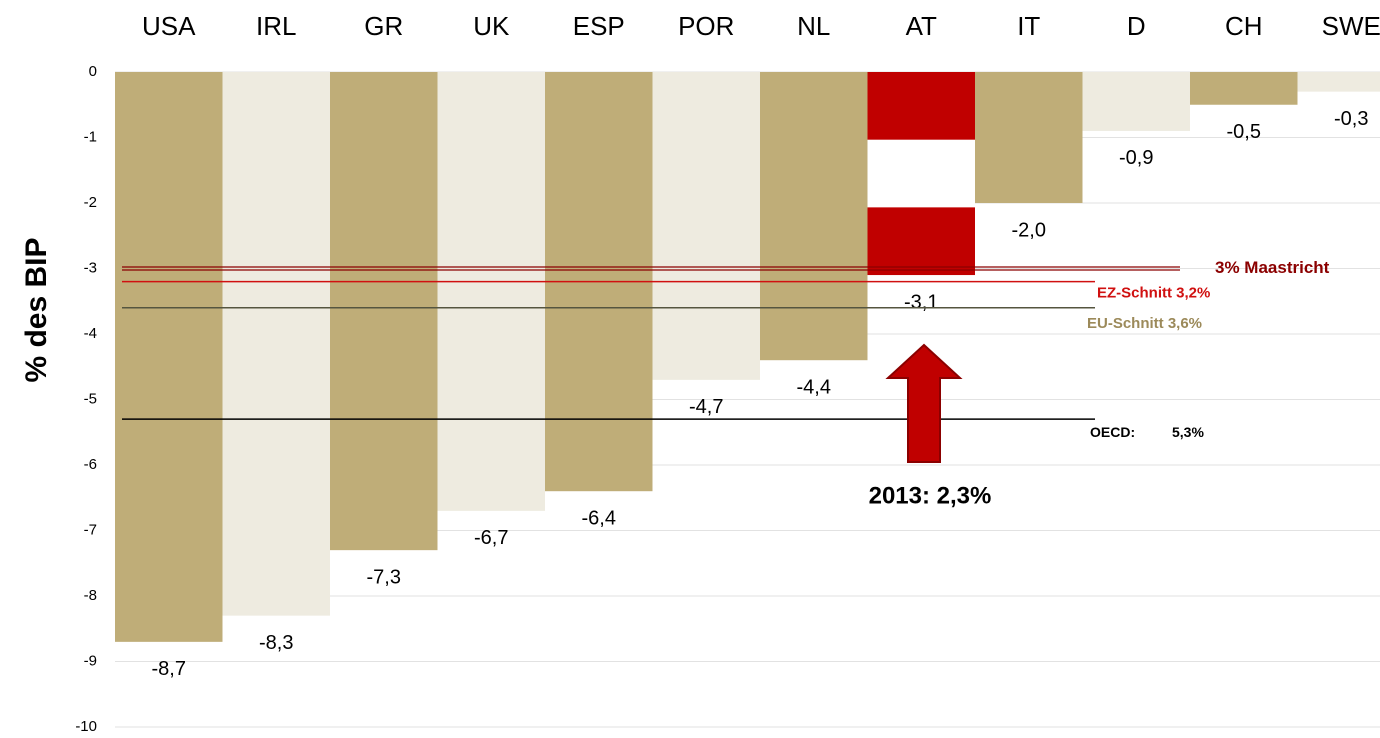 This screenshot has height=738, width=1380. What do you see at coordinates (1136, 26) in the screenshot?
I see `x-tick-label: D` at bounding box center [1136, 26].